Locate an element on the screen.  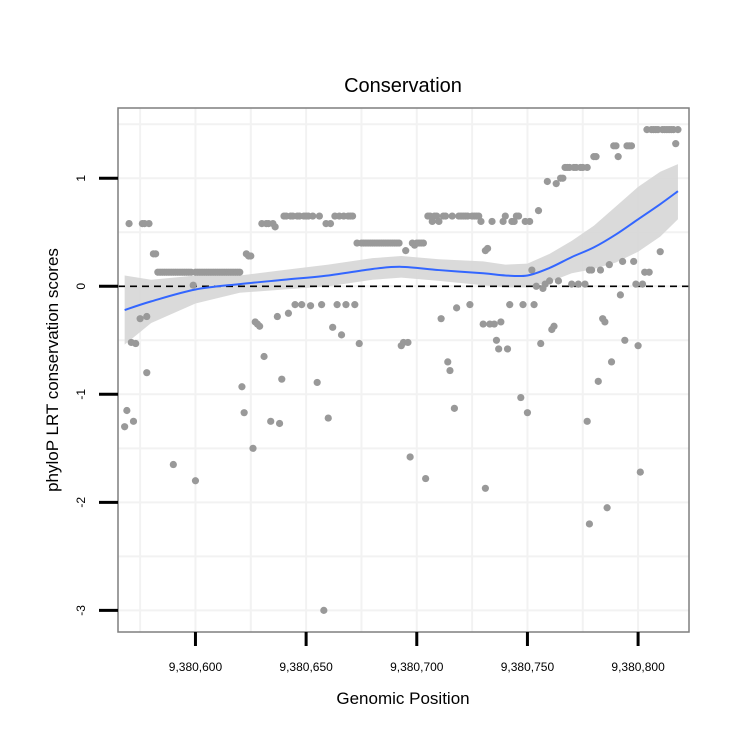
x-tick-label: 9,380,600 is located at coordinates (196, 667).